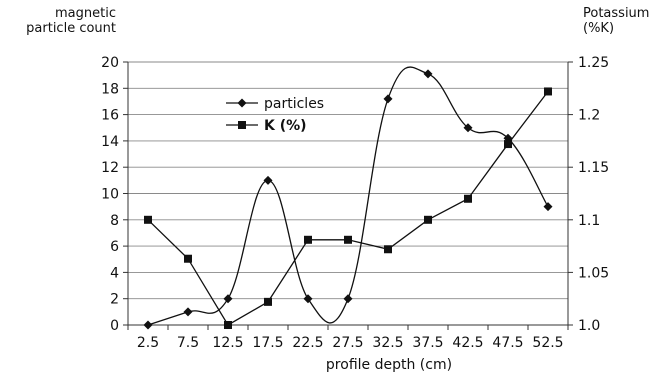 This screenshot has width=660, height=379. What do you see at coordinates (589, 326) in the screenshot?
I see `right-tick-label: 1.0` at bounding box center [589, 326].